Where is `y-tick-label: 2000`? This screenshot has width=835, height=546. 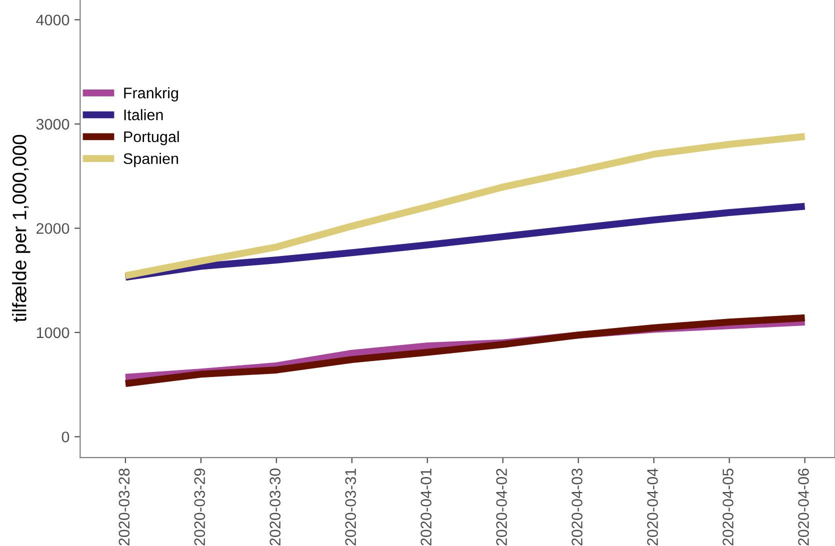
y-tick-label: 2000 is located at coordinates (53, 228).